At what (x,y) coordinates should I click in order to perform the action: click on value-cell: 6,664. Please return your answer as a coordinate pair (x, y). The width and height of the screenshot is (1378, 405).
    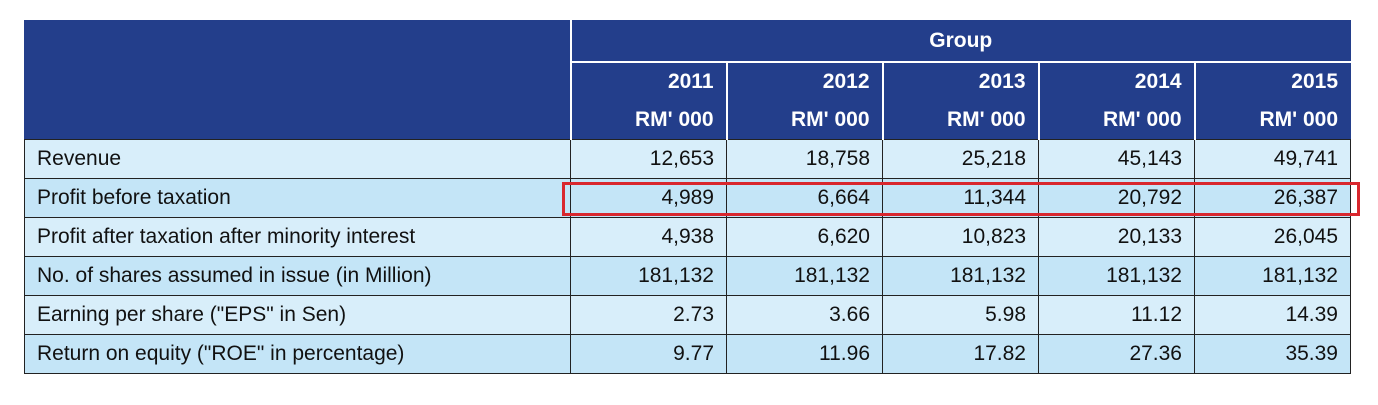
    Looking at the image, I should click on (804, 198).